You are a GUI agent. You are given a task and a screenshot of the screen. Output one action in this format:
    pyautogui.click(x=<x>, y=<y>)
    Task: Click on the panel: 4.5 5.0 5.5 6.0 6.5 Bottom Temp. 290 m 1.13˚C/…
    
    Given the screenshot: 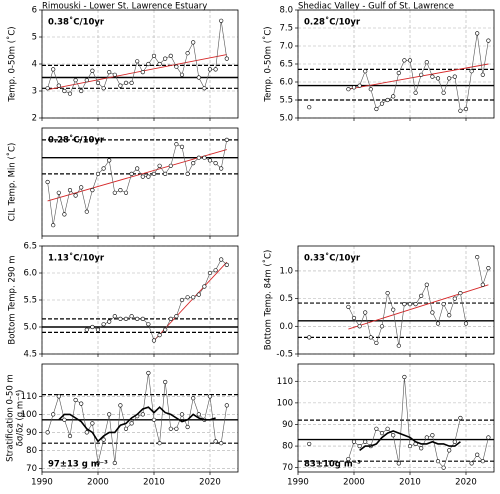 What is the action you would take?
    pyautogui.click(x=123, y=301)
    